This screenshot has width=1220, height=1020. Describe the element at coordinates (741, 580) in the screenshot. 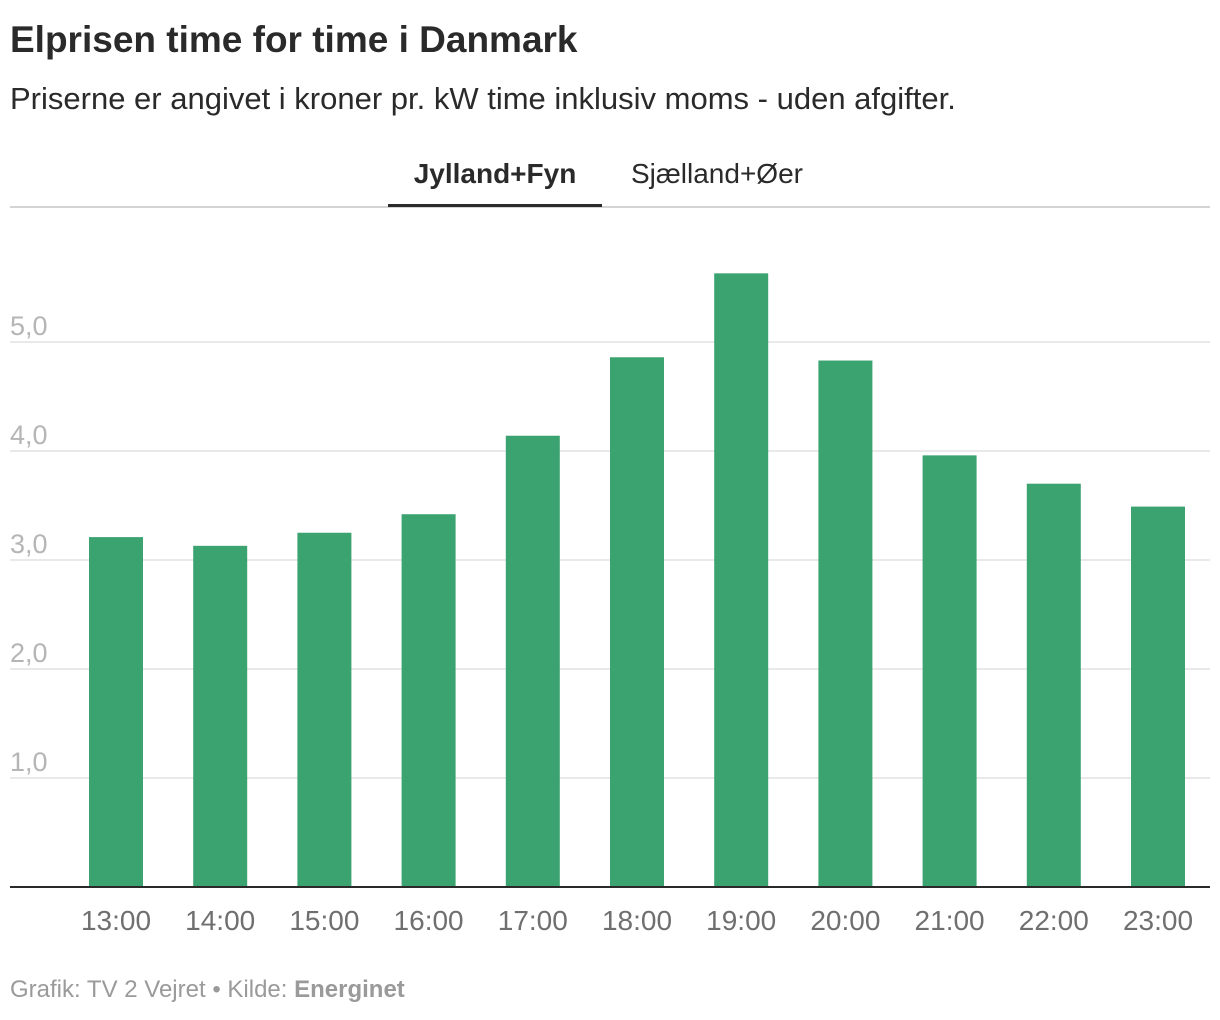

I see `bar-1900` at that location.